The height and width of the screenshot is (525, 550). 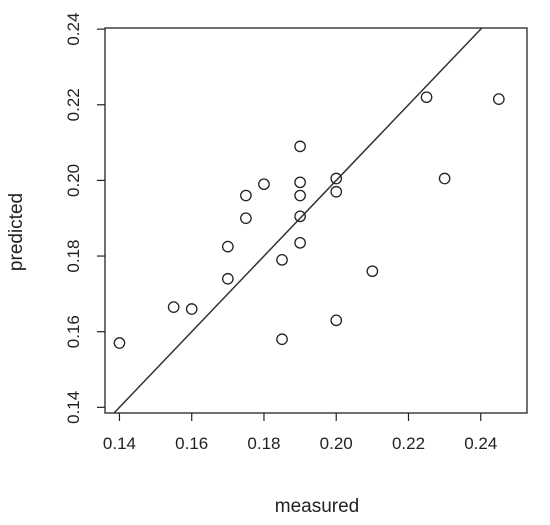 I want to click on y-tick-label: 0.14, so click(x=73, y=407).